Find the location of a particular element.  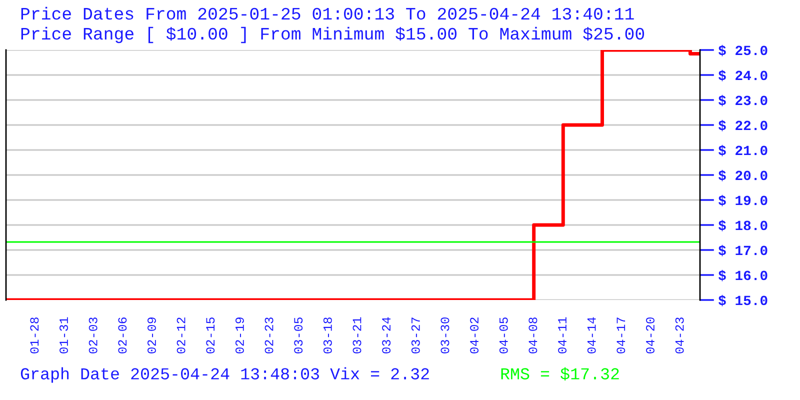

y-tick-label: $ 25.0 is located at coordinates (743, 50).